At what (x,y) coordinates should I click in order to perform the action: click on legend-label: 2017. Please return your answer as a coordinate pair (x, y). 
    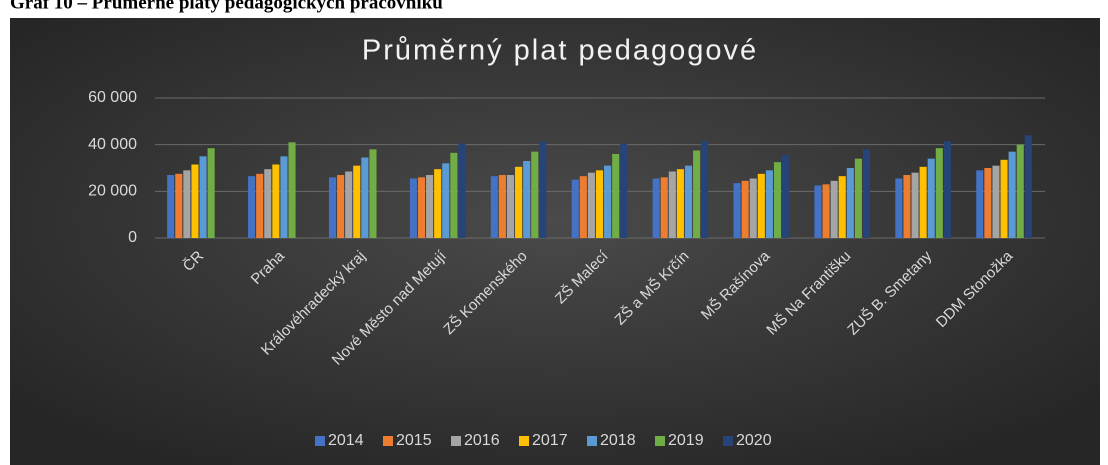
    Looking at the image, I should click on (550, 440).